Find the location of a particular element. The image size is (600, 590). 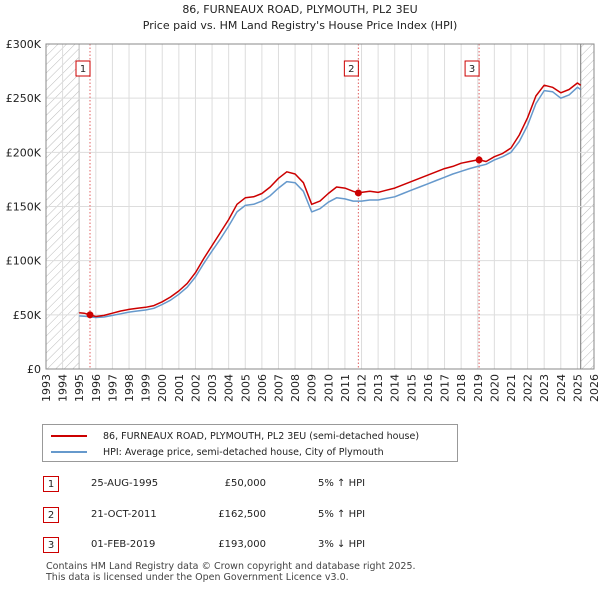

x-tick-label: 2019 is located at coordinates (478, 388).